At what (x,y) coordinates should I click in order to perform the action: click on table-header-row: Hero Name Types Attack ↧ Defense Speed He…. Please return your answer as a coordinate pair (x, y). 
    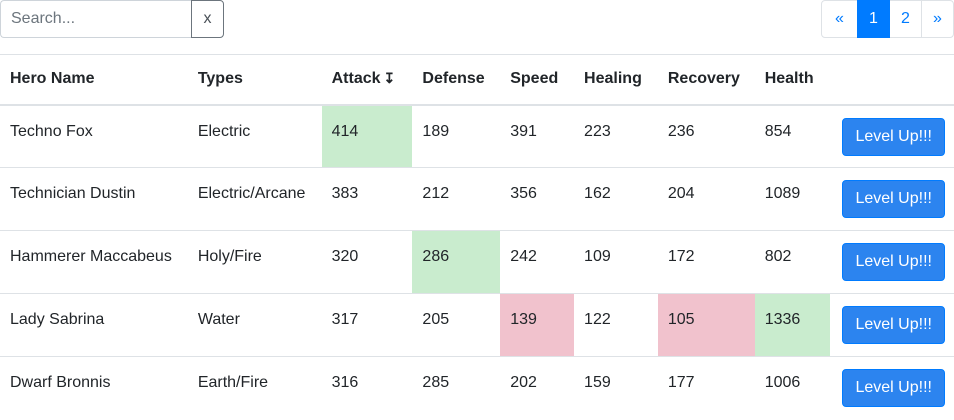
    Looking at the image, I should click on (477, 80).